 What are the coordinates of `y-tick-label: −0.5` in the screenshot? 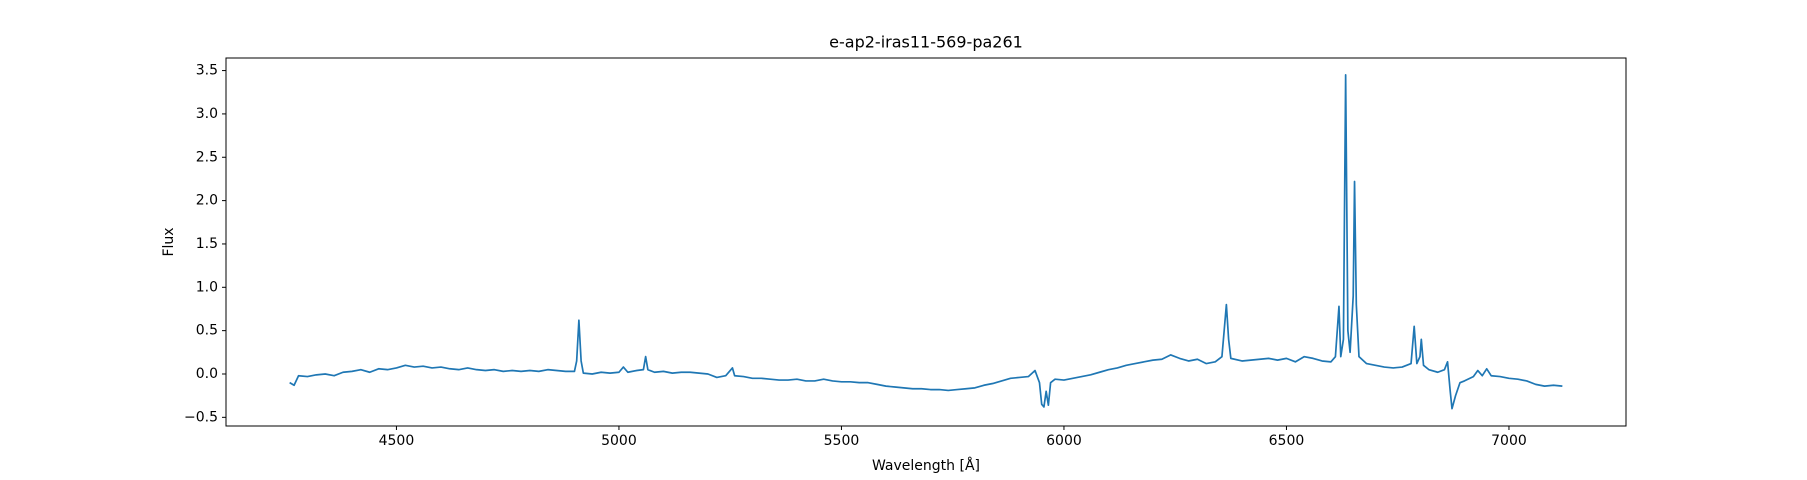 It's located at (201, 417).